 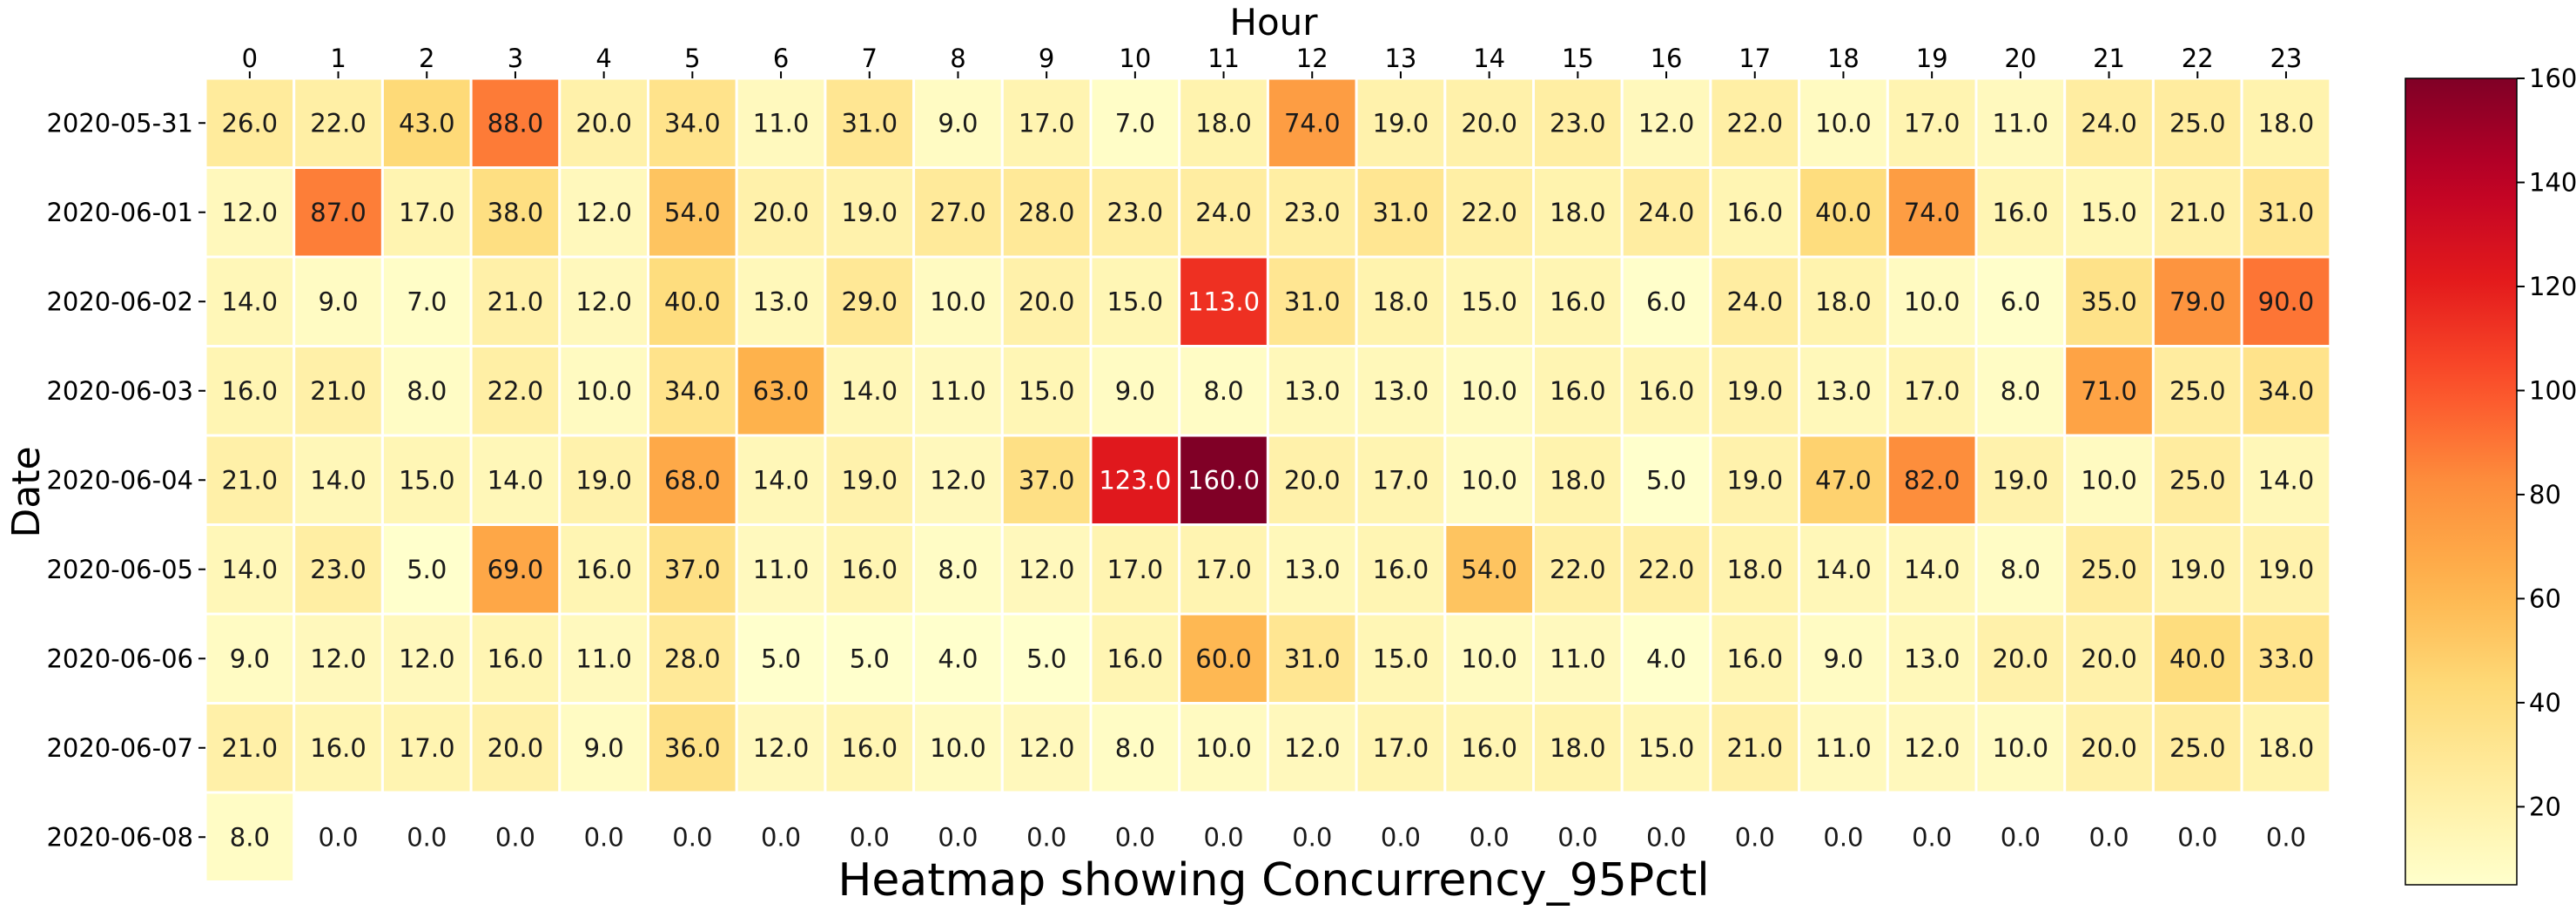 What do you see at coordinates (1843, 302) in the screenshot?
I see `cell-value-label: 18.0` at bounding box center [1843, 302].